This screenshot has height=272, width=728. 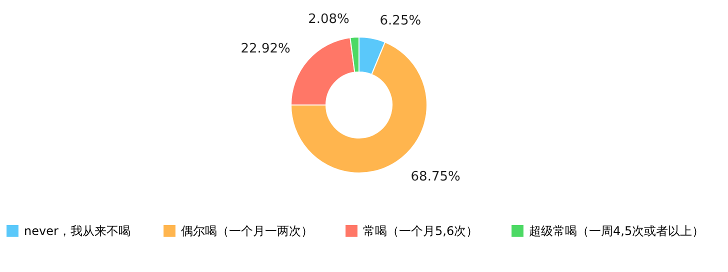 I want to click on data-label: 22.92%, so click(x=265, y=48).